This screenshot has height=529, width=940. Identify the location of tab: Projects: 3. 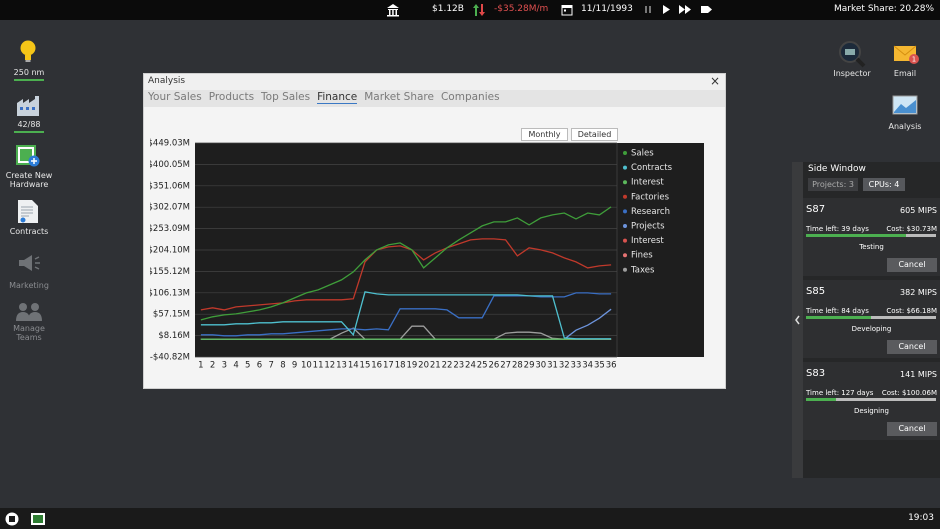
(833, 184).